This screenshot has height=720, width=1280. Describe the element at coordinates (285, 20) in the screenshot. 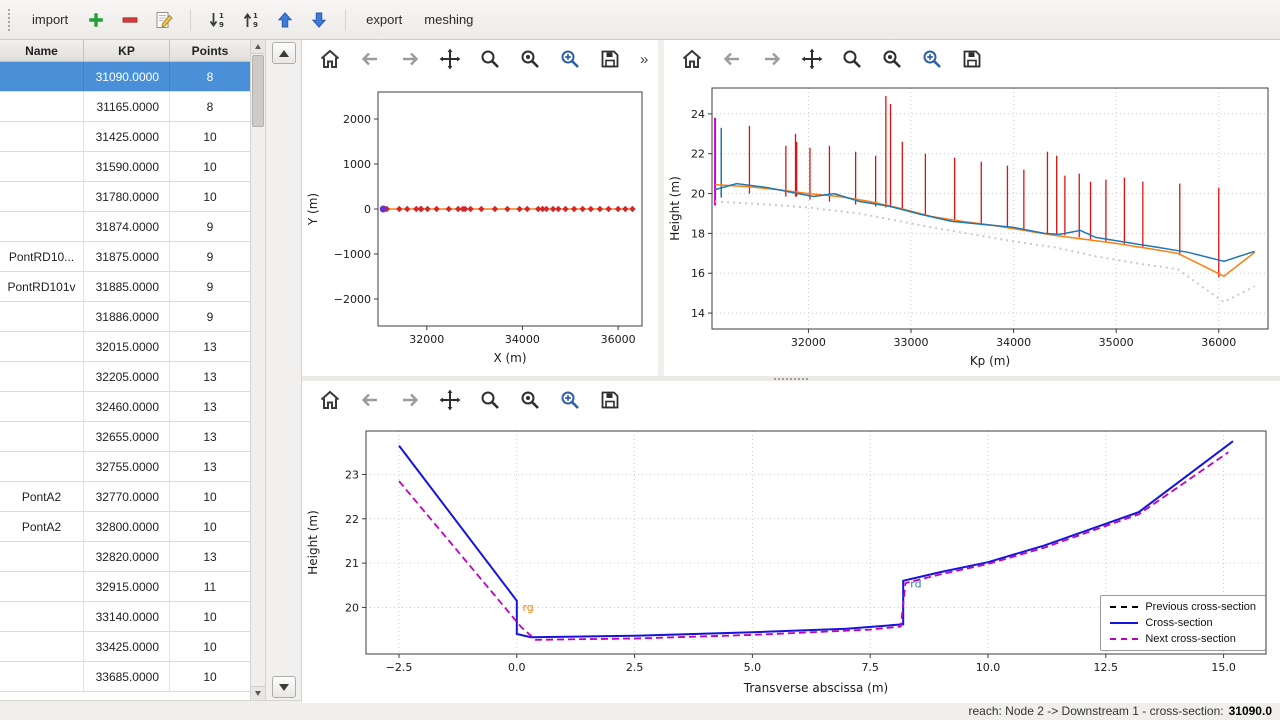

I see `move-up-button` at that location.